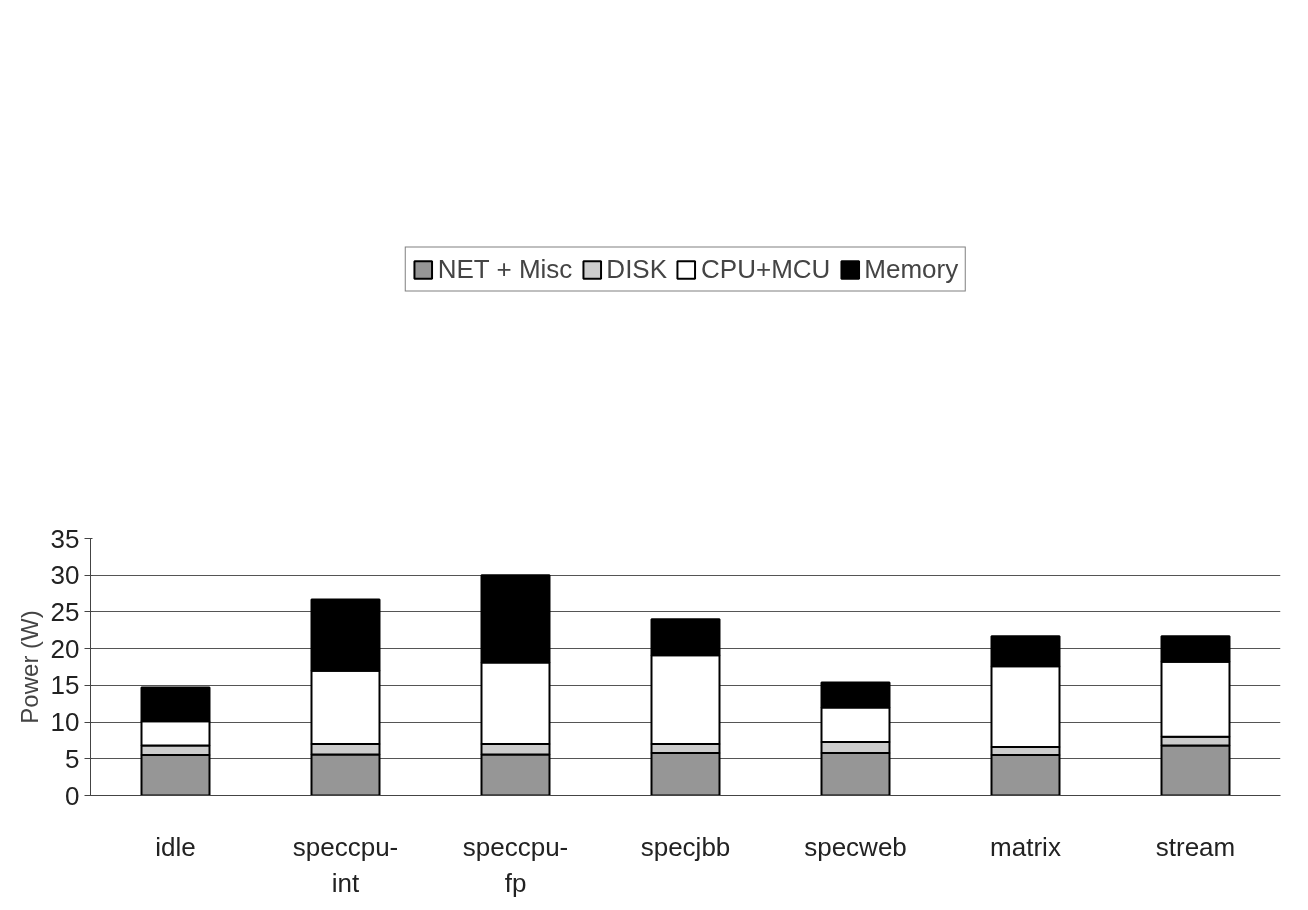  What do you see at coordinates (65, 722) in the screenshot?
I see `y-tick-label: 10` at bounding box center [65, 722].